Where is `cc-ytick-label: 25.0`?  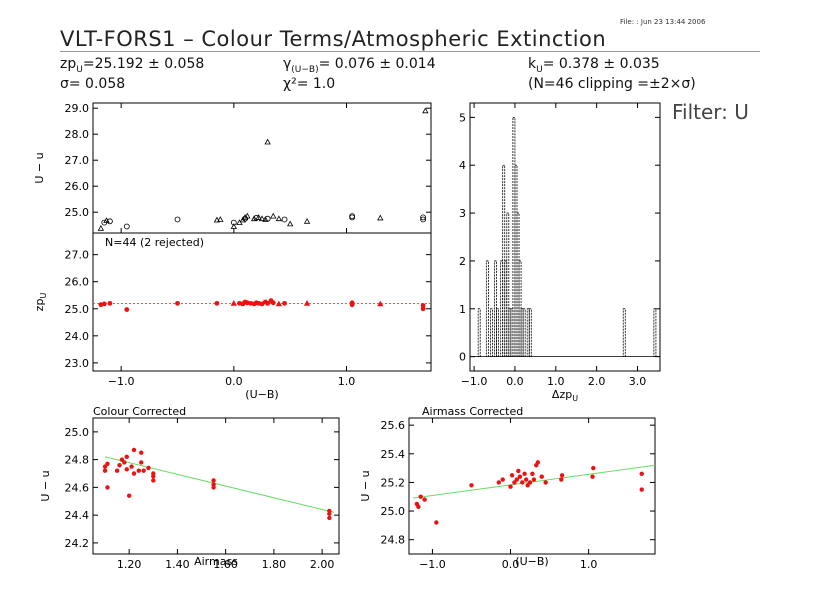 cc-ytick-label: 25.0 is located at coordinates (77, 432).